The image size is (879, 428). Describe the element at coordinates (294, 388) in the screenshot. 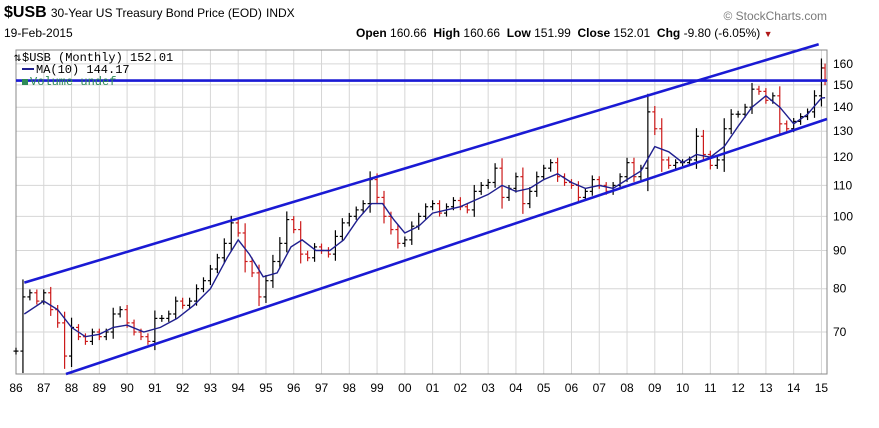

I see `x-tick-label: 96` at that location.